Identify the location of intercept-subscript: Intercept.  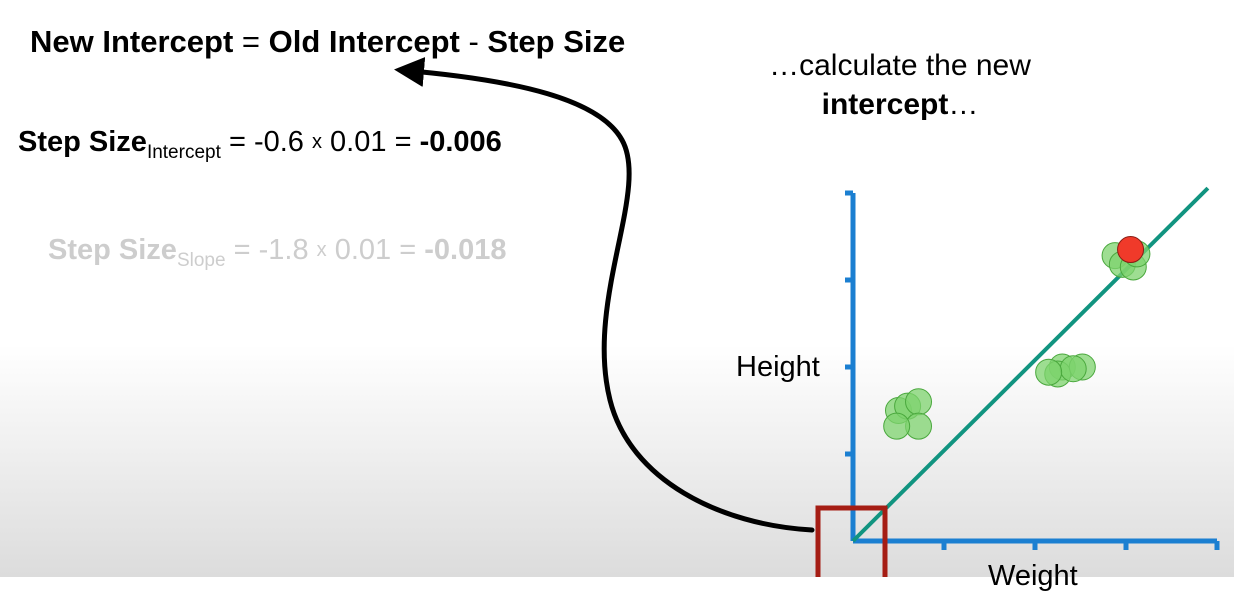
(183, 152).